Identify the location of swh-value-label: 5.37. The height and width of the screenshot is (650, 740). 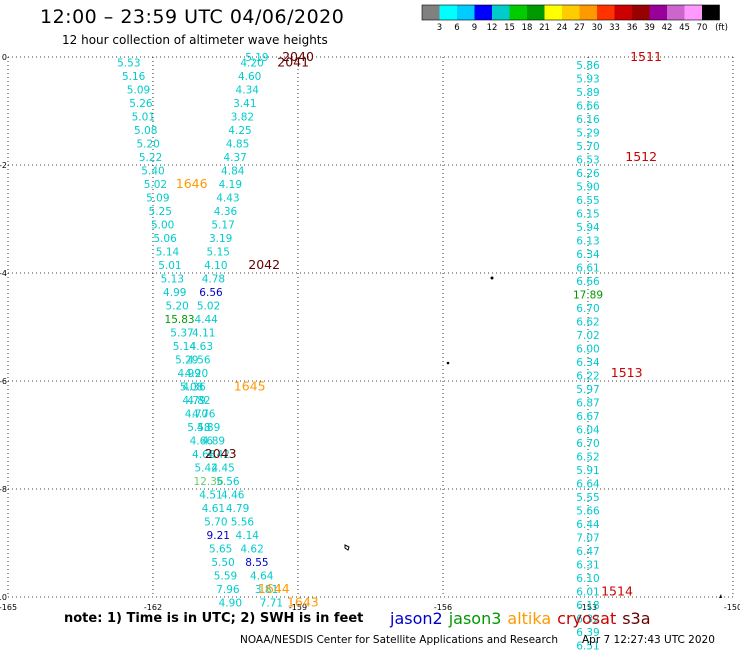
(181, 333).